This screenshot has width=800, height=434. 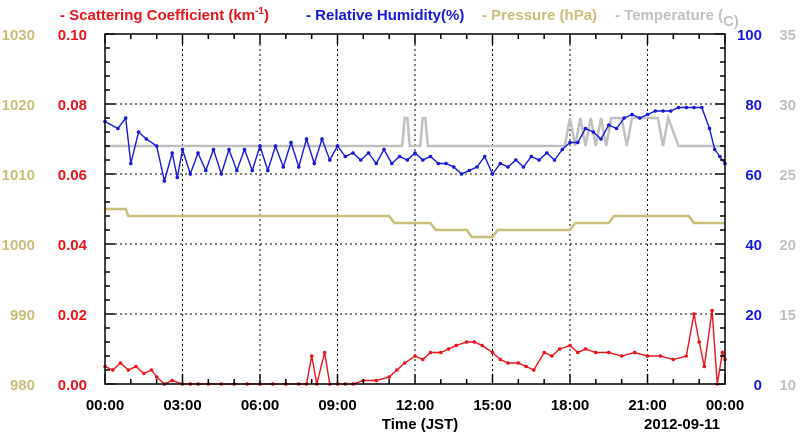 I want to click on humidity-tick-label: 20, so click(x=753, y=315).